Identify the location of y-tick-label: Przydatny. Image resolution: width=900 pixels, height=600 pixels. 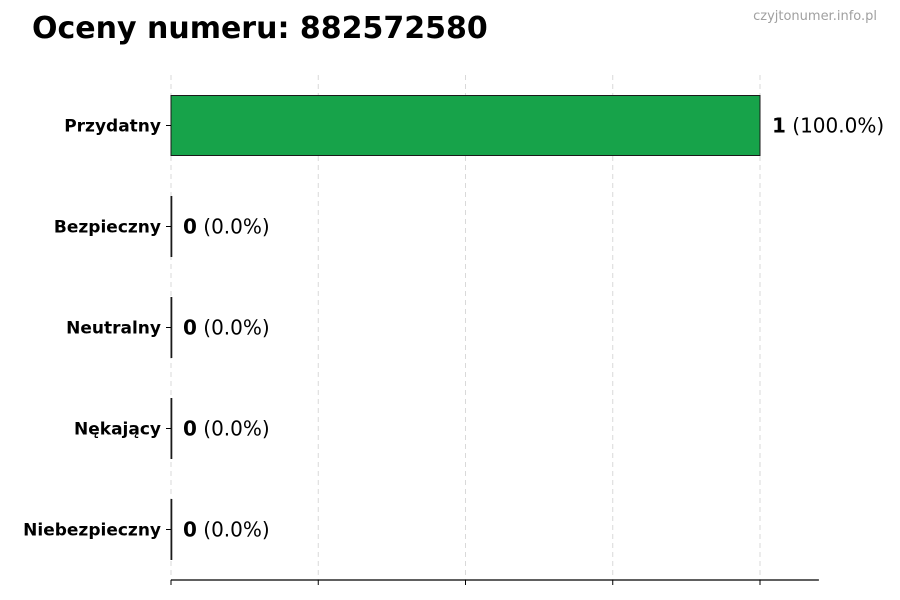
(112, 127).